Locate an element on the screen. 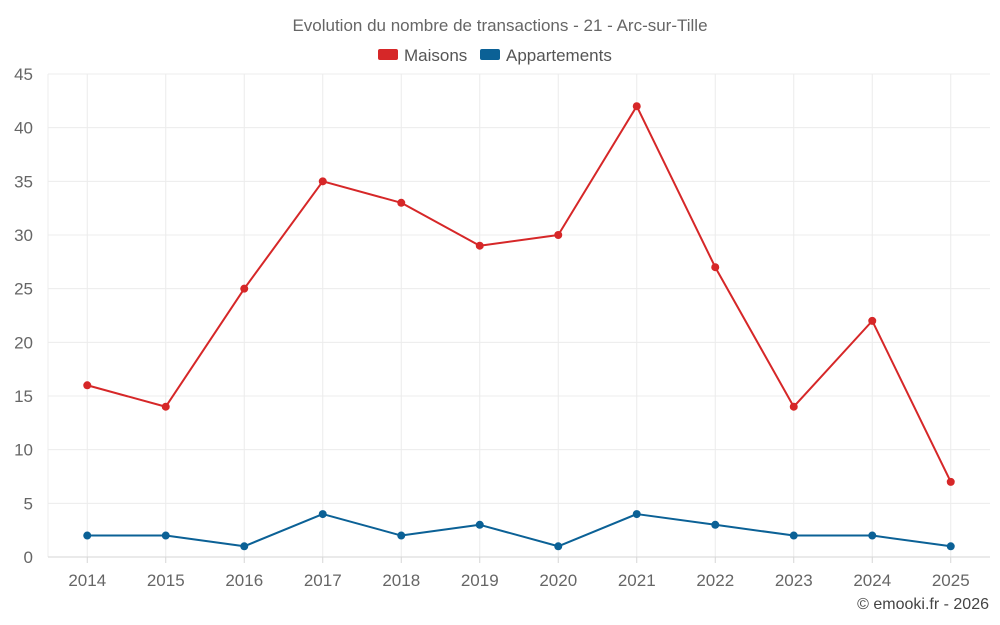 The height and width of the screenshot is (625, 1000). y-tick-label: 35 is located at coordinates (23, 181).